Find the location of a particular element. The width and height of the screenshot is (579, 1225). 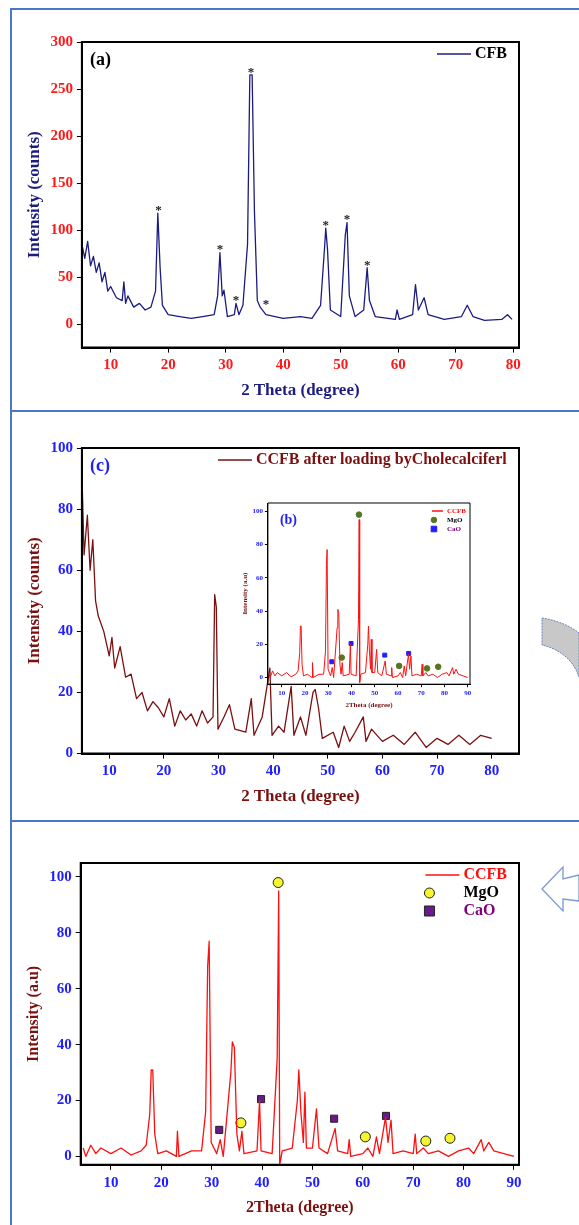

y-tick-label: 250 is located at coordinates (61, 87).